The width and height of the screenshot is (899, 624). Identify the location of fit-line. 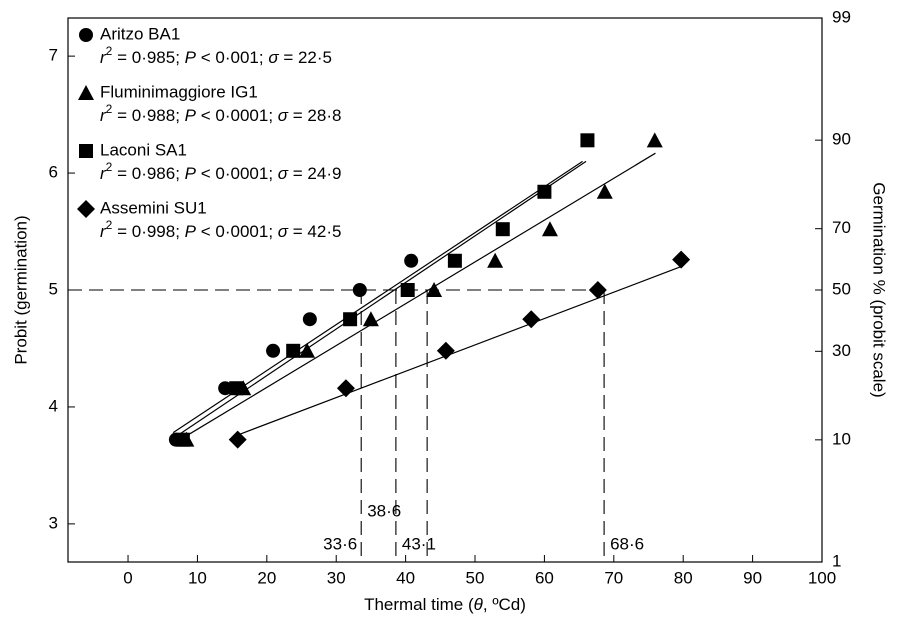
(459, 351).